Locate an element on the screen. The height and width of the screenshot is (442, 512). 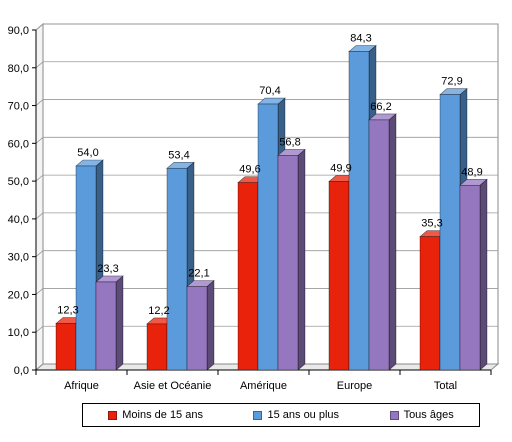
legend-label-0: Moins de 15 ans is located at coordinates (162, 415).